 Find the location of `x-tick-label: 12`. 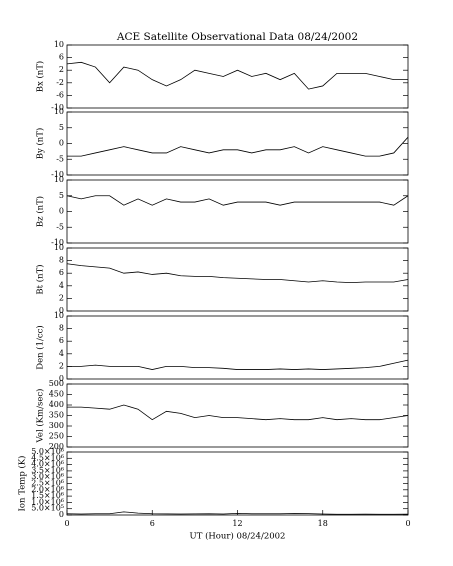

x-tick-label: 12 is located at coordinates (237, 523).